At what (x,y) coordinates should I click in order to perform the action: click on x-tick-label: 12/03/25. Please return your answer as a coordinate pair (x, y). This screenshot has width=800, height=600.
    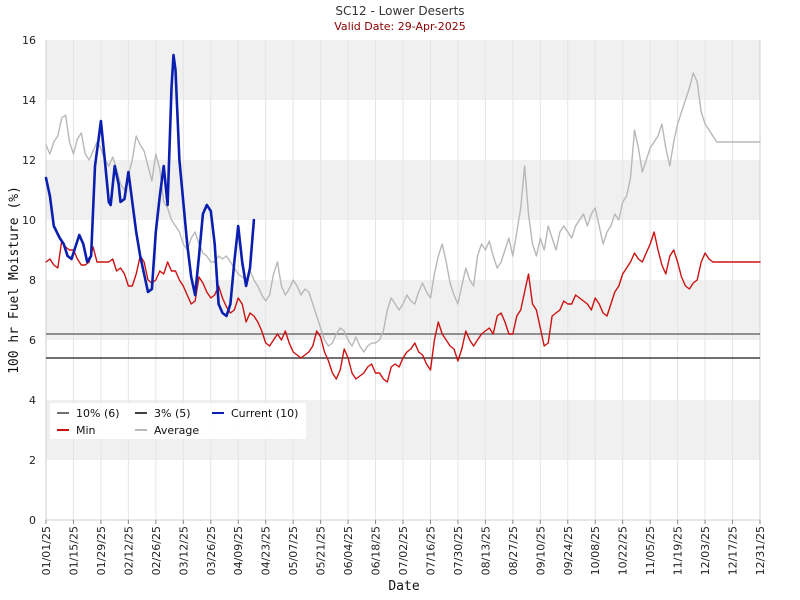
    Looking at the image, I should click on (705, 550).